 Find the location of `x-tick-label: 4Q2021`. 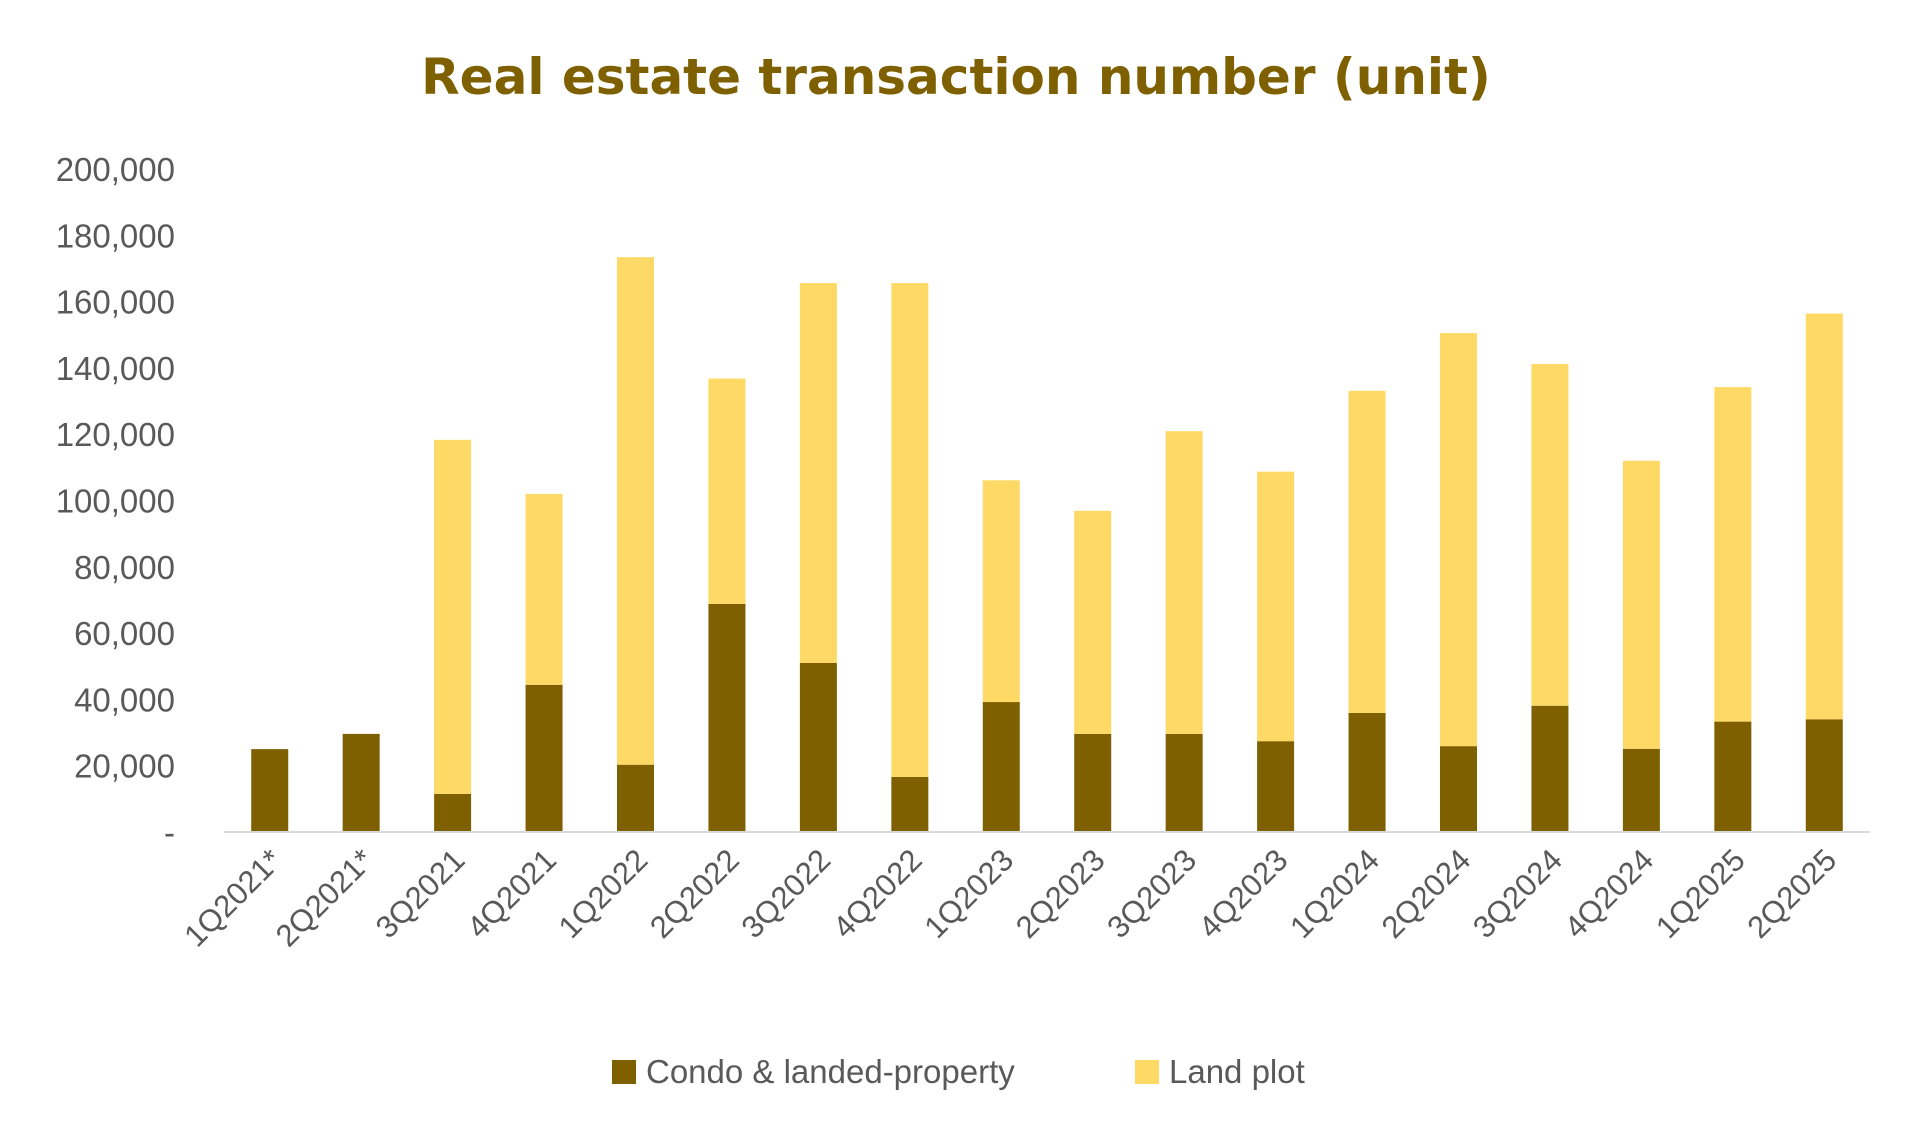

x-tick-label: 4Q2021 is located at coordinates (511, 893).